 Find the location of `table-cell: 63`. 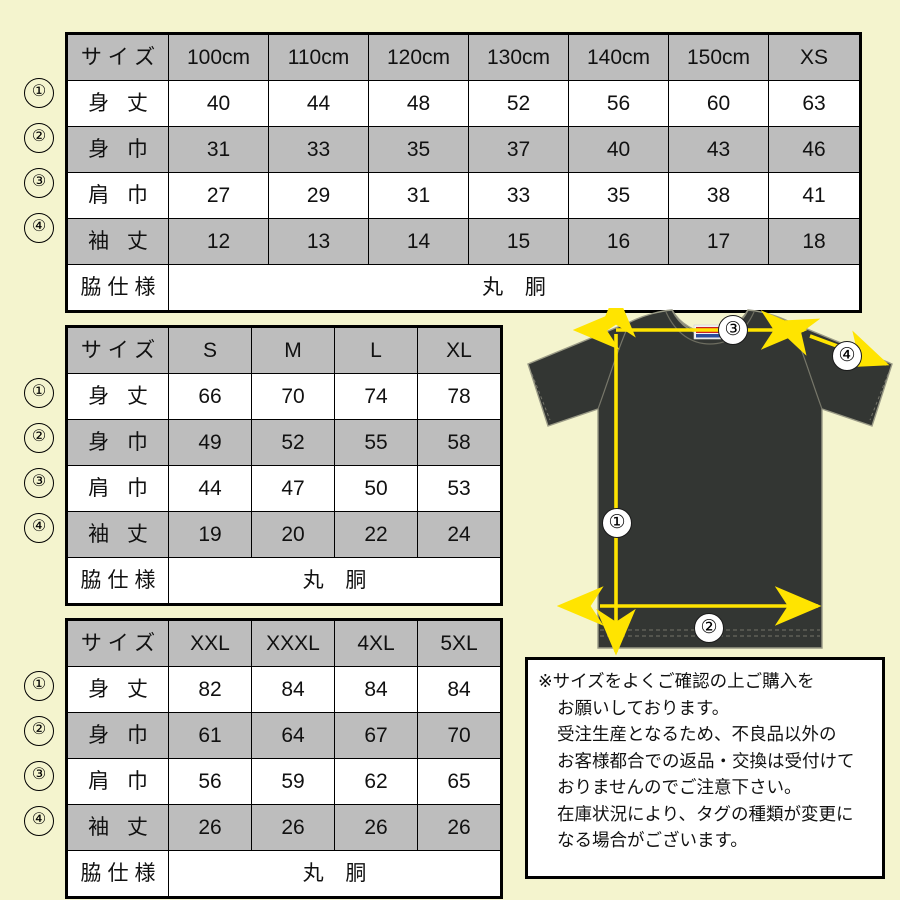

table-cell: 63 is located at coordinates (814, 103).